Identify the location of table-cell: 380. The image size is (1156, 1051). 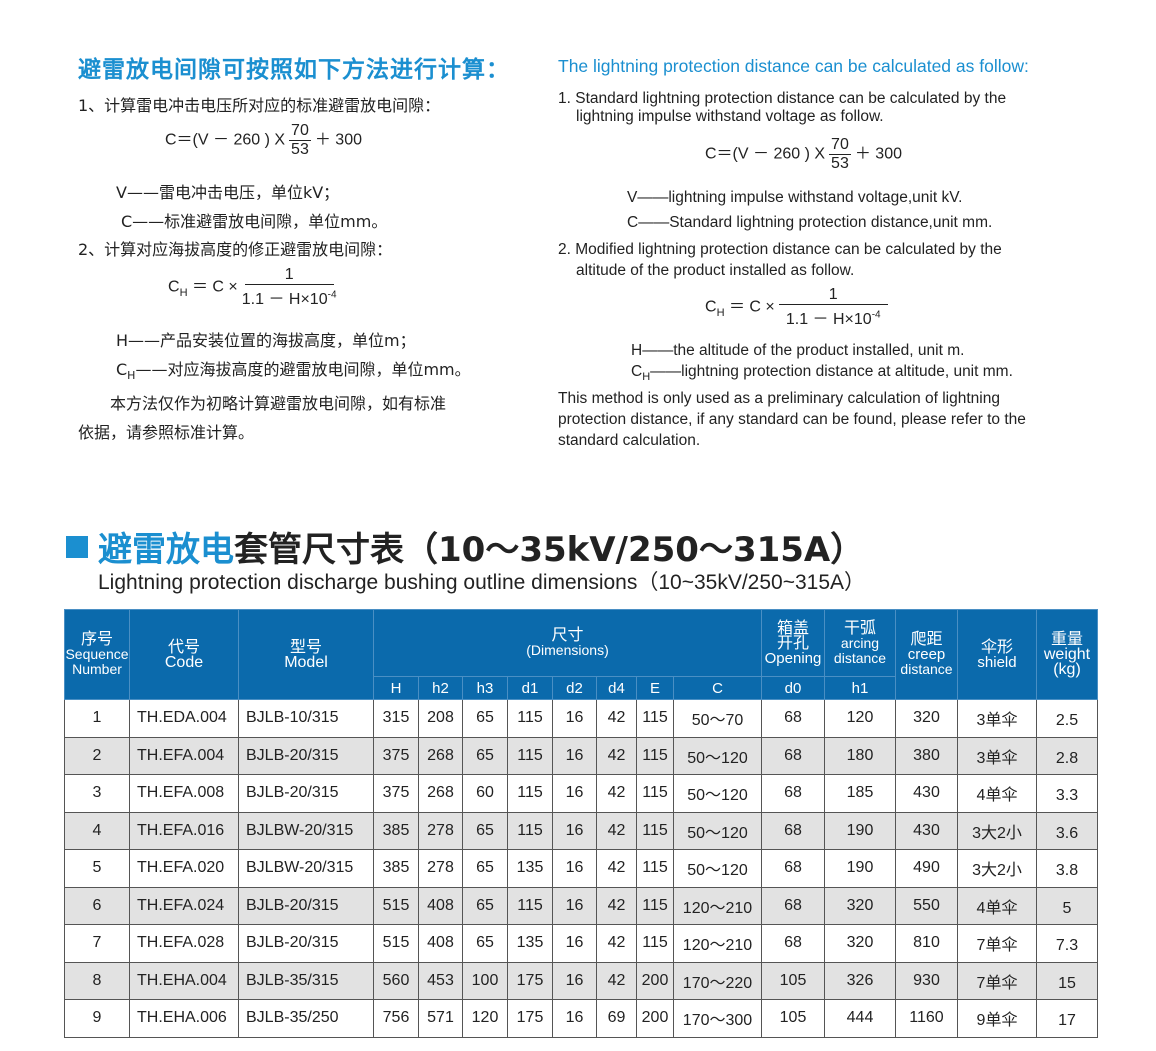
(926, 755).